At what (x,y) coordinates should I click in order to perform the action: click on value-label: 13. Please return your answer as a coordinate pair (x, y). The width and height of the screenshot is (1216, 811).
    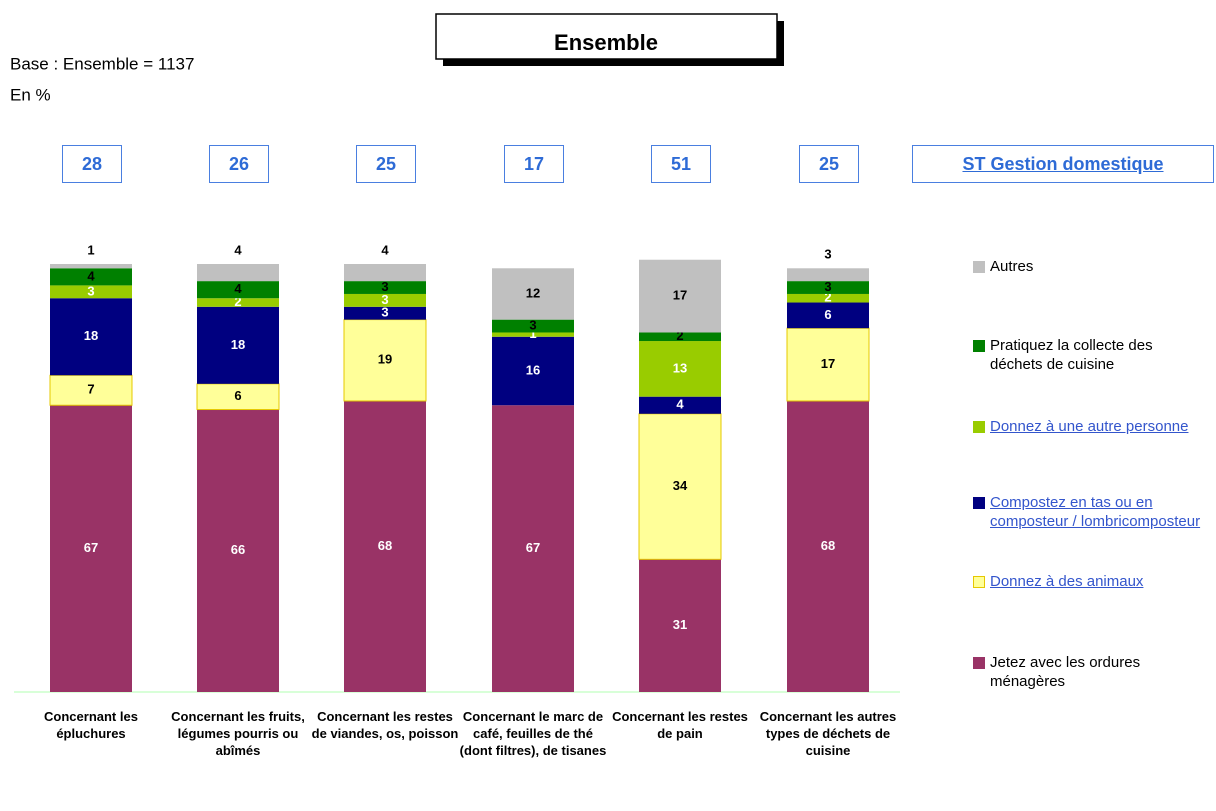
    Looking at the image, I should click on (680, 367).